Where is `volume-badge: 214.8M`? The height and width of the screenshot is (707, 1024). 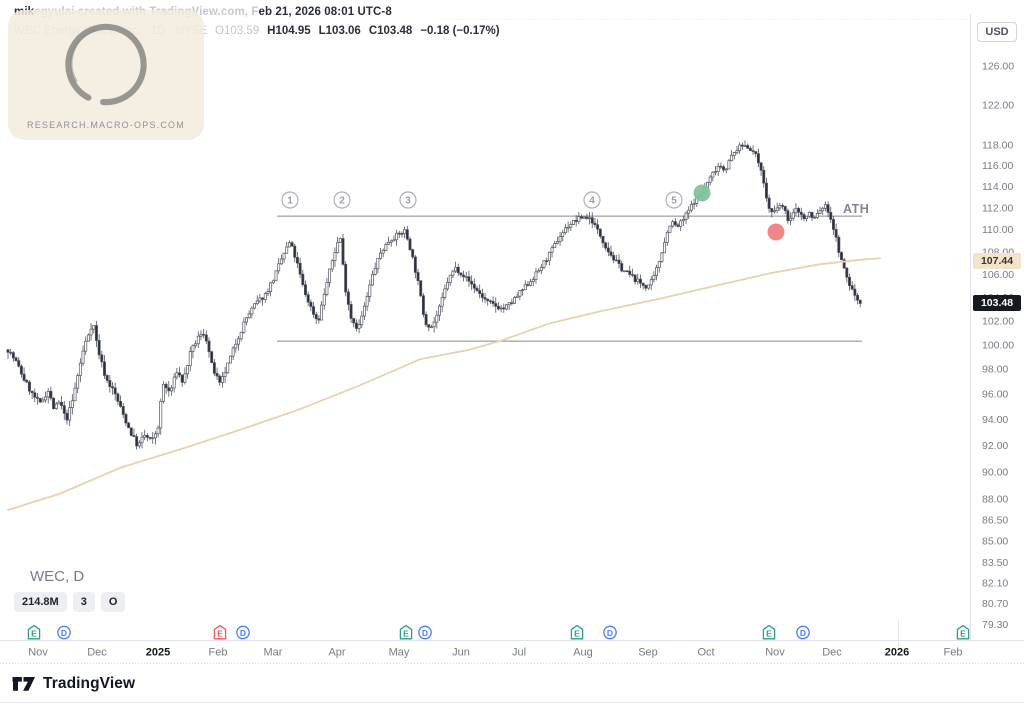
volume-badge: 214.8M is located at coordinates (40, 602).